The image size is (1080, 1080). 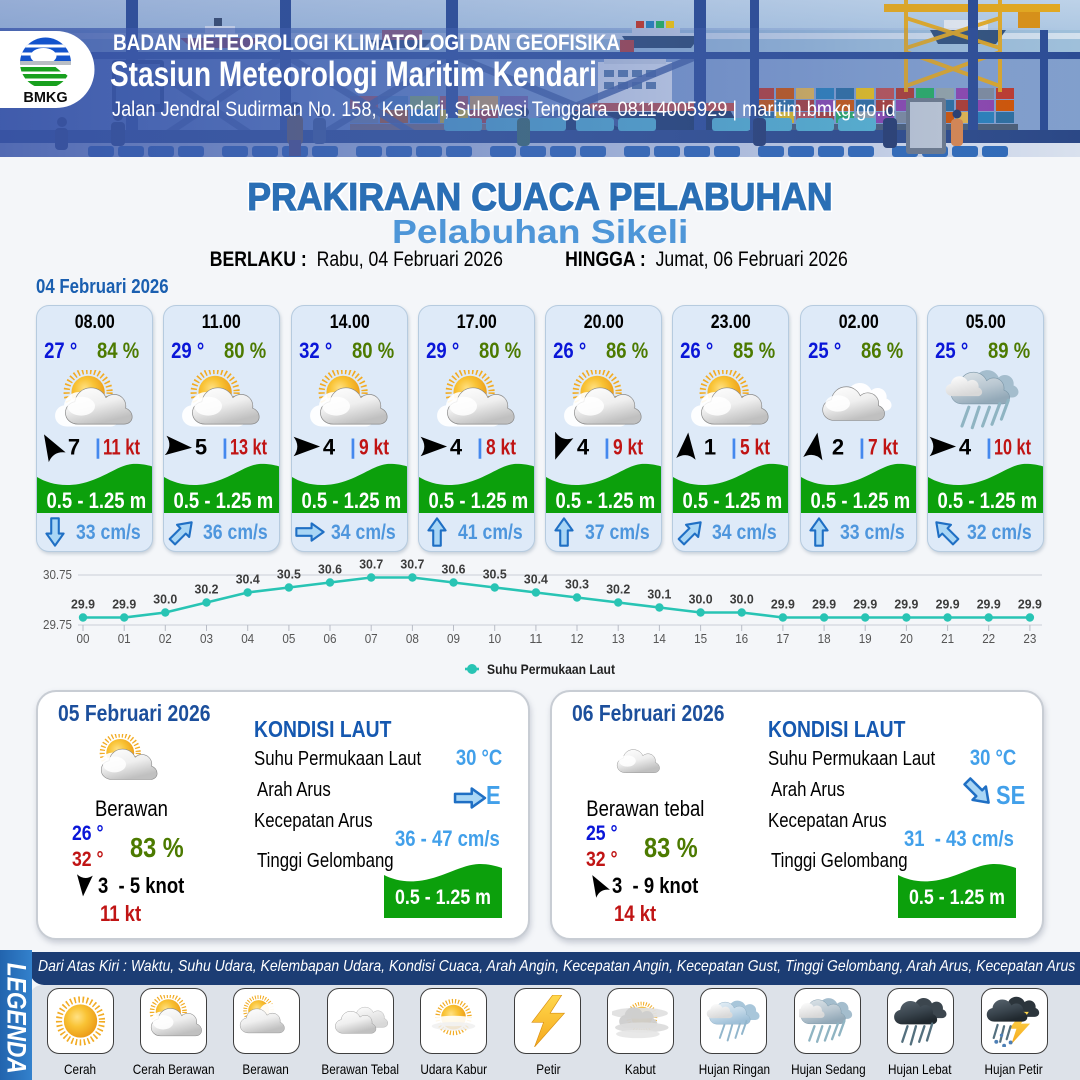 I want to click on svg-text: 11, so click(x=535, y=638).